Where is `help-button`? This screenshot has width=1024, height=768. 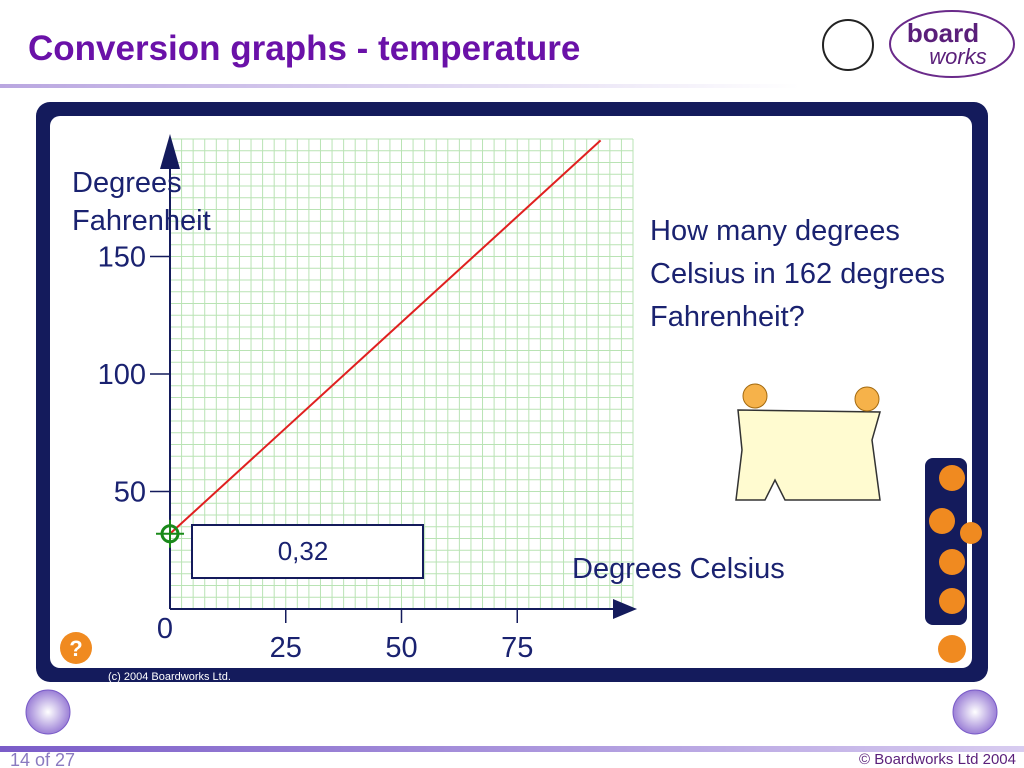
help-button is located at coordinates (76, 648).